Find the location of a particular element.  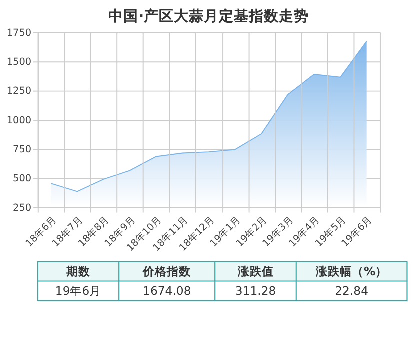

y-tick-label: 250 is located at coordinates (22, 208).